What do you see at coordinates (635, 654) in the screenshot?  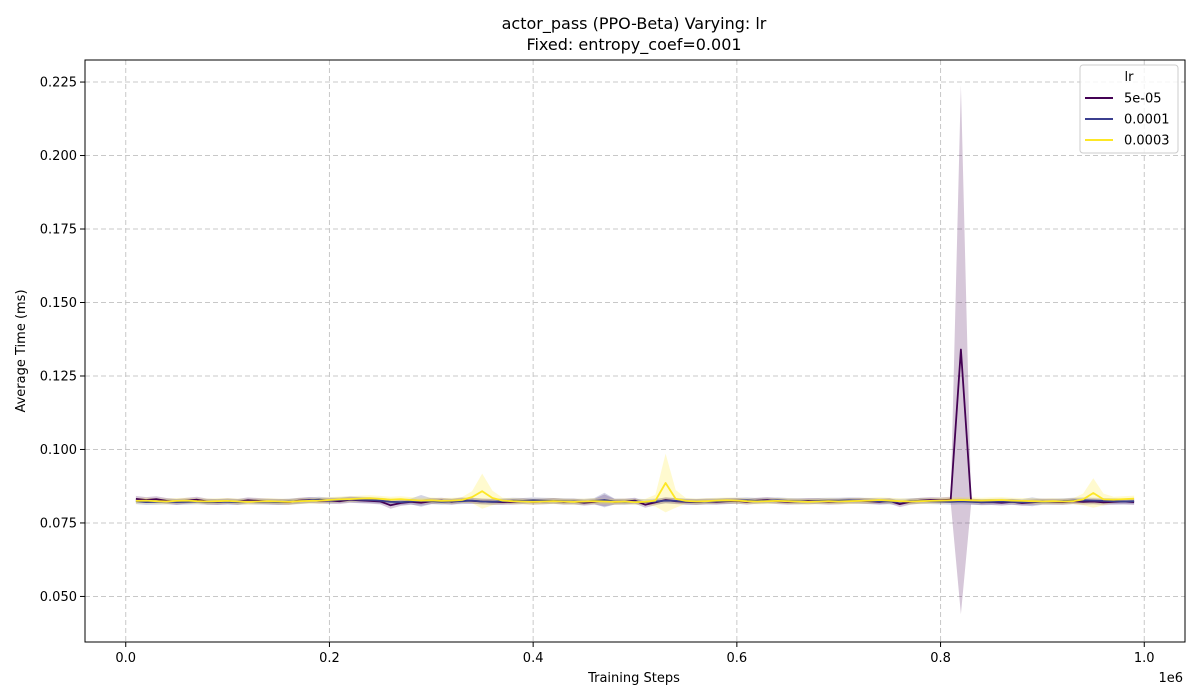 I see `x-axis-ticks: 0.0 0.2 0.4 0.6 0.8 1.0` at bounding box center [635, 654].